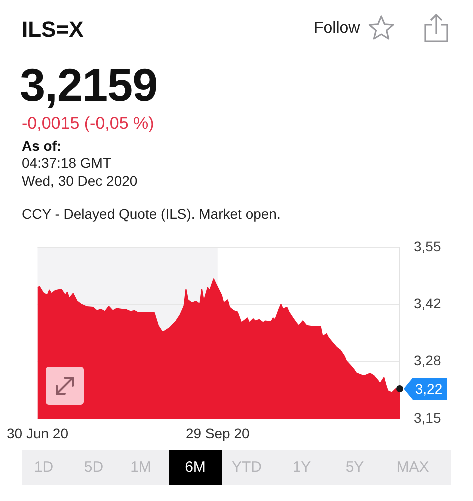 This screenshot has width=473, height=501. I want to click on chart-title: ILS=X, so click(53, 30).